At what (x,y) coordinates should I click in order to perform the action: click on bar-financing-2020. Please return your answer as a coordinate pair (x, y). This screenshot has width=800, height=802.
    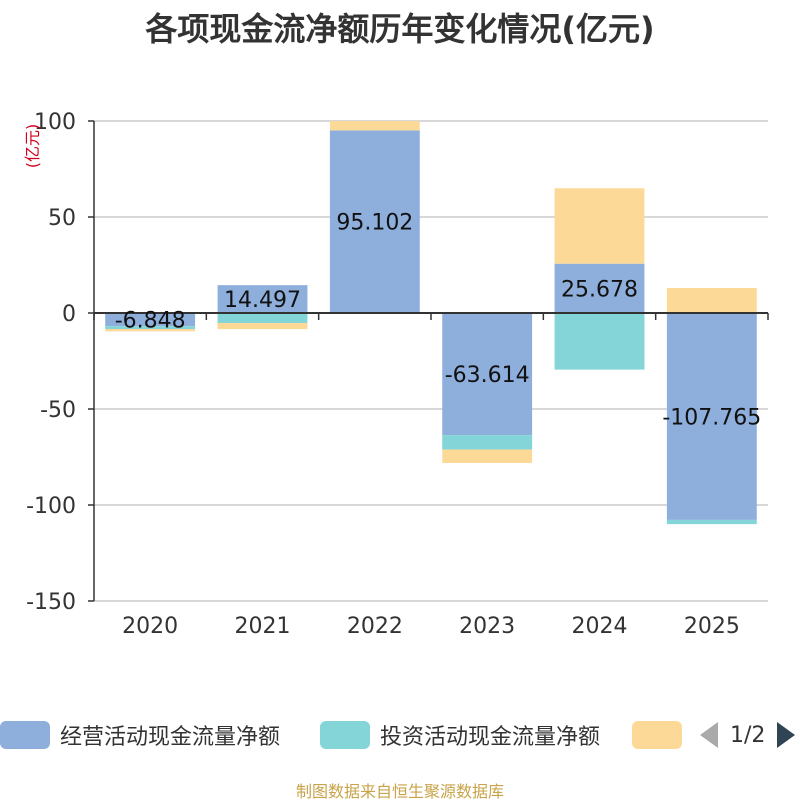
    Looking at the image, I should click on (150, 330).